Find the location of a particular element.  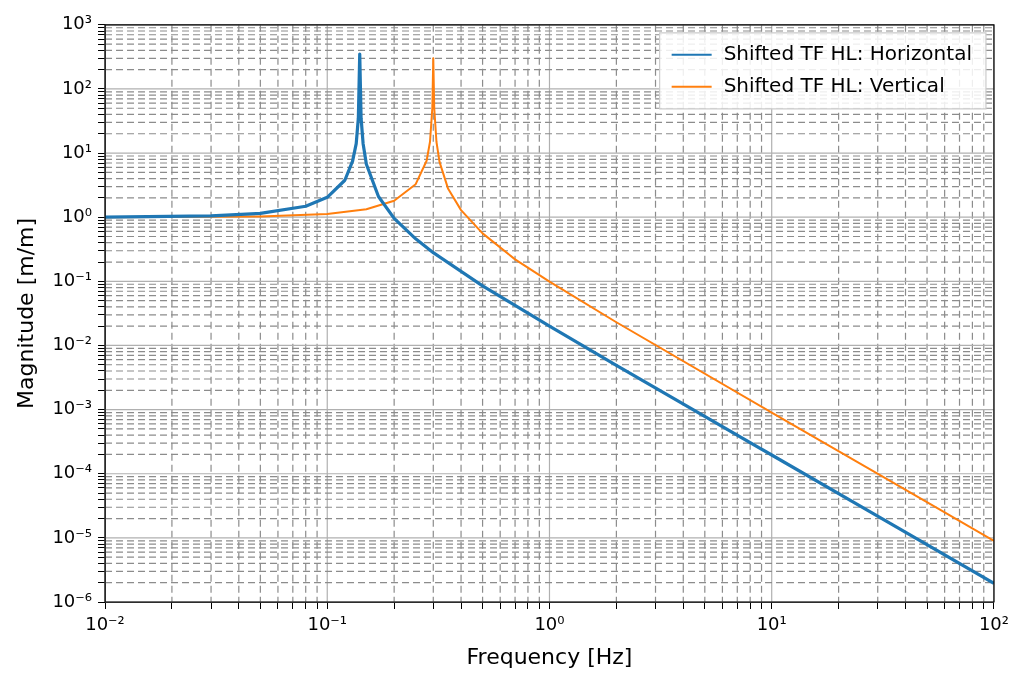

y-tick-label: 10⁻² is located at coordinates (72, 344).